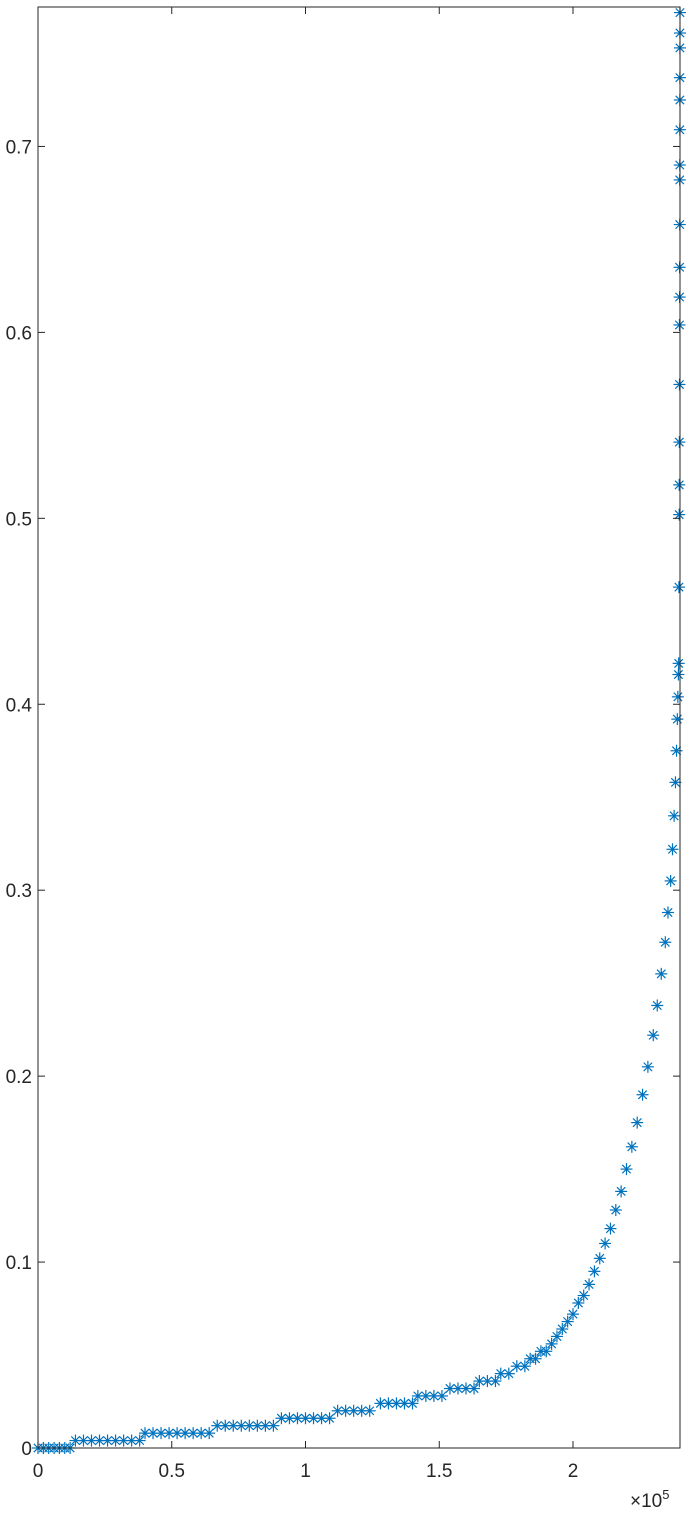 This screenshot has height=1513, width=687. What do you see at coordinates (19, 705) in the screenshot?
I see `y-tick-label: 0.4` at bounding box center [19, 705].